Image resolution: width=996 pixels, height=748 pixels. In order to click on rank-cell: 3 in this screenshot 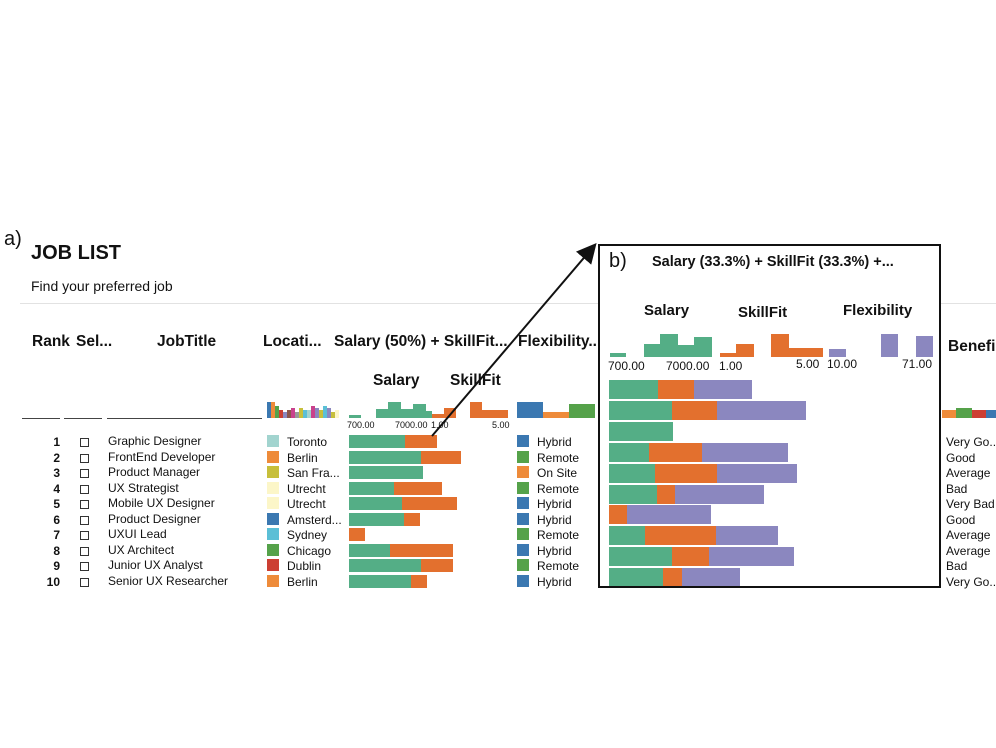, I will do `click(56, 473)`.